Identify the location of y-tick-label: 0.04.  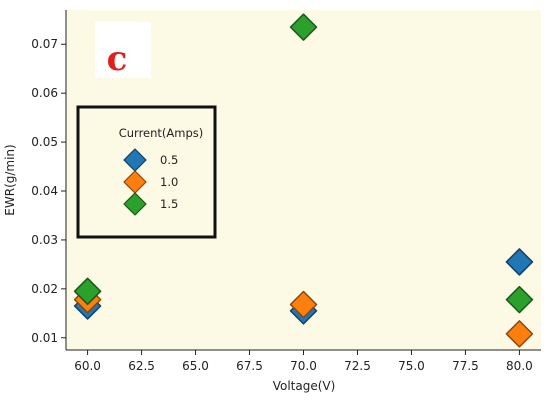
(44, 191).